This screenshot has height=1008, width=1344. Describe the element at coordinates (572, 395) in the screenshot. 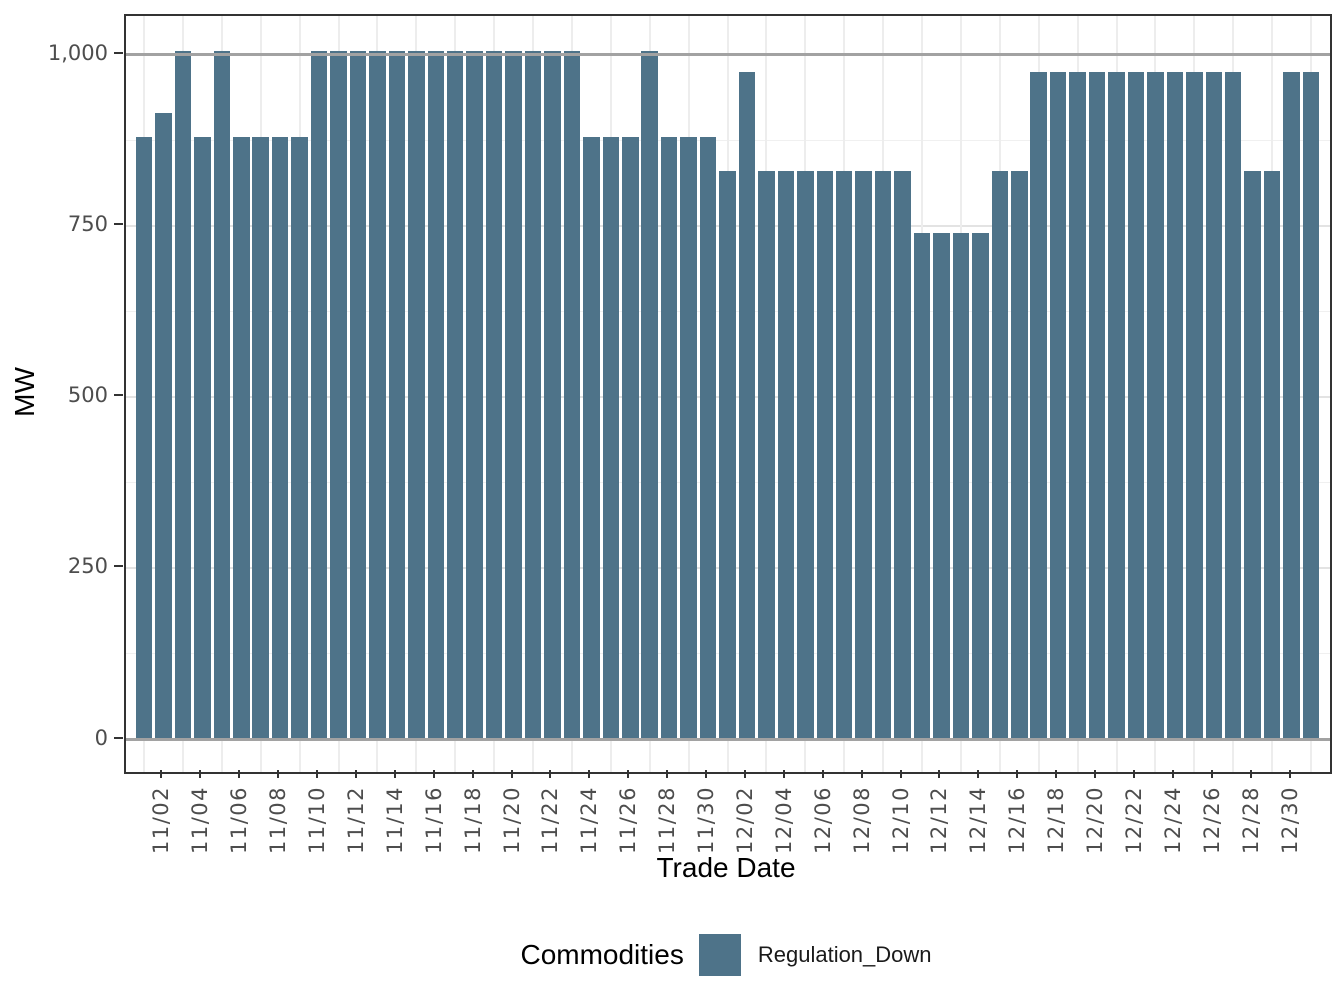

I see `bar-11/23` at that location.